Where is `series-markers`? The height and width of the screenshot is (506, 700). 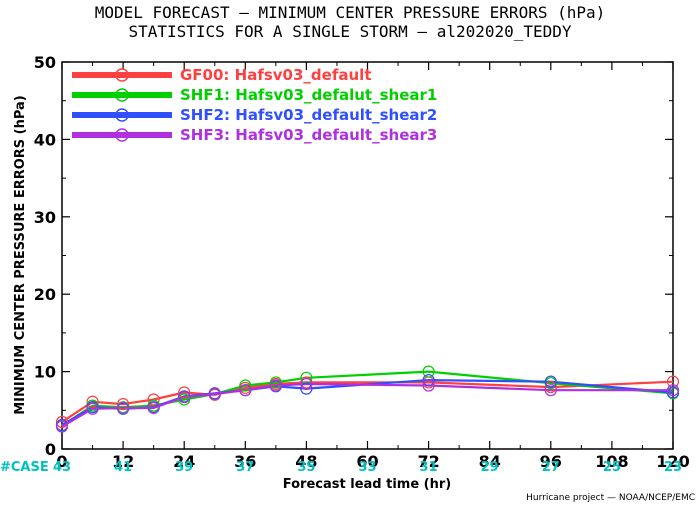
series-markers is located at coordinates (367, 399).